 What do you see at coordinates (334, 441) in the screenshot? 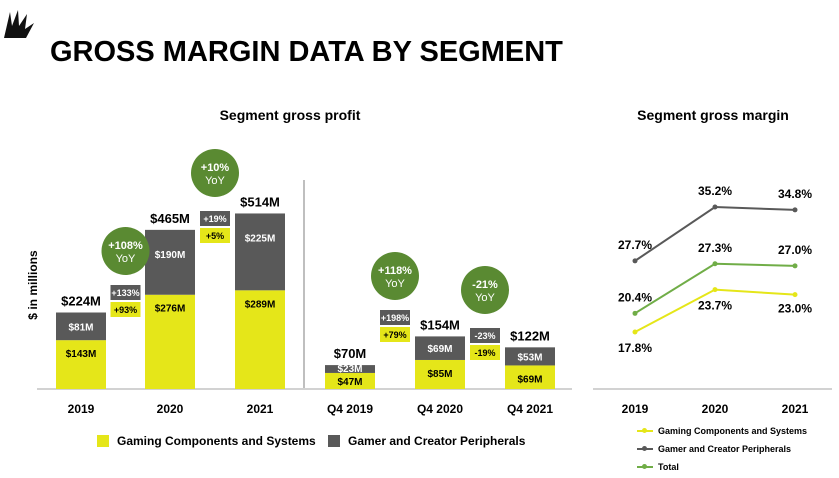
I see `legend-swatch-peripherals` at bounding box center [334, 441].